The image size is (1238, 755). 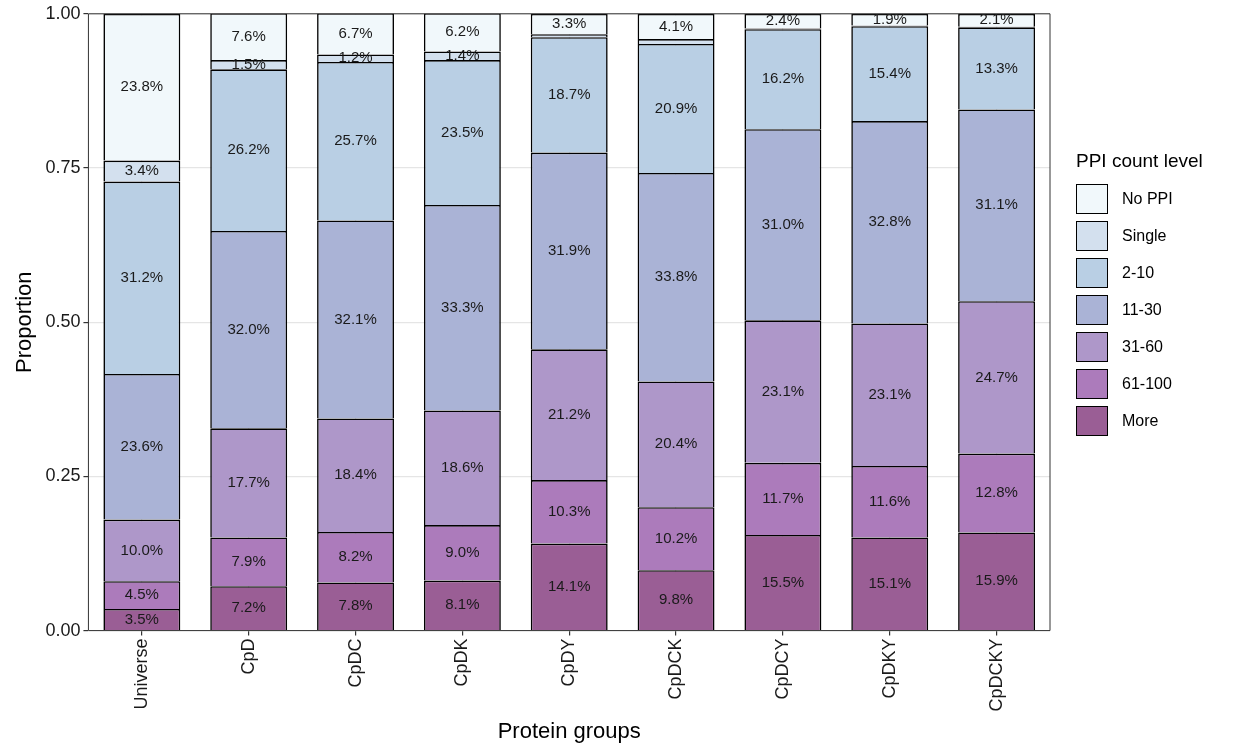 What do you see at coordinates (676, 107) in the screenshot?
I see `data-label: 20.9%` at bounding box center [676, 107].